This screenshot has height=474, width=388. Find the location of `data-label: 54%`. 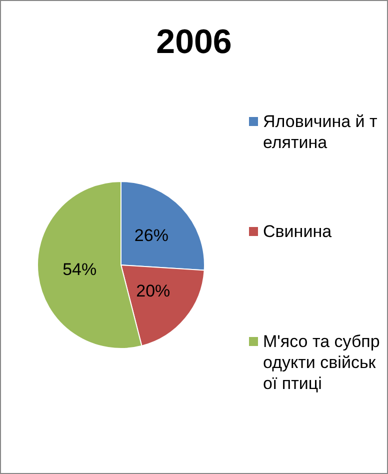

data-label: 54% is located at coordinates (79, 269).